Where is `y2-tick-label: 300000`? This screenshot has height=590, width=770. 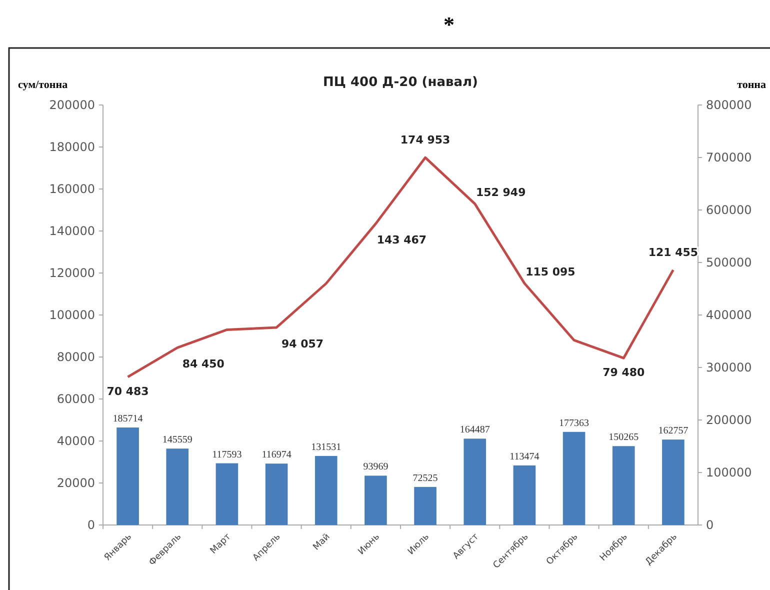 y2-tick-label: 300000 is located at coordinates (729, 367).